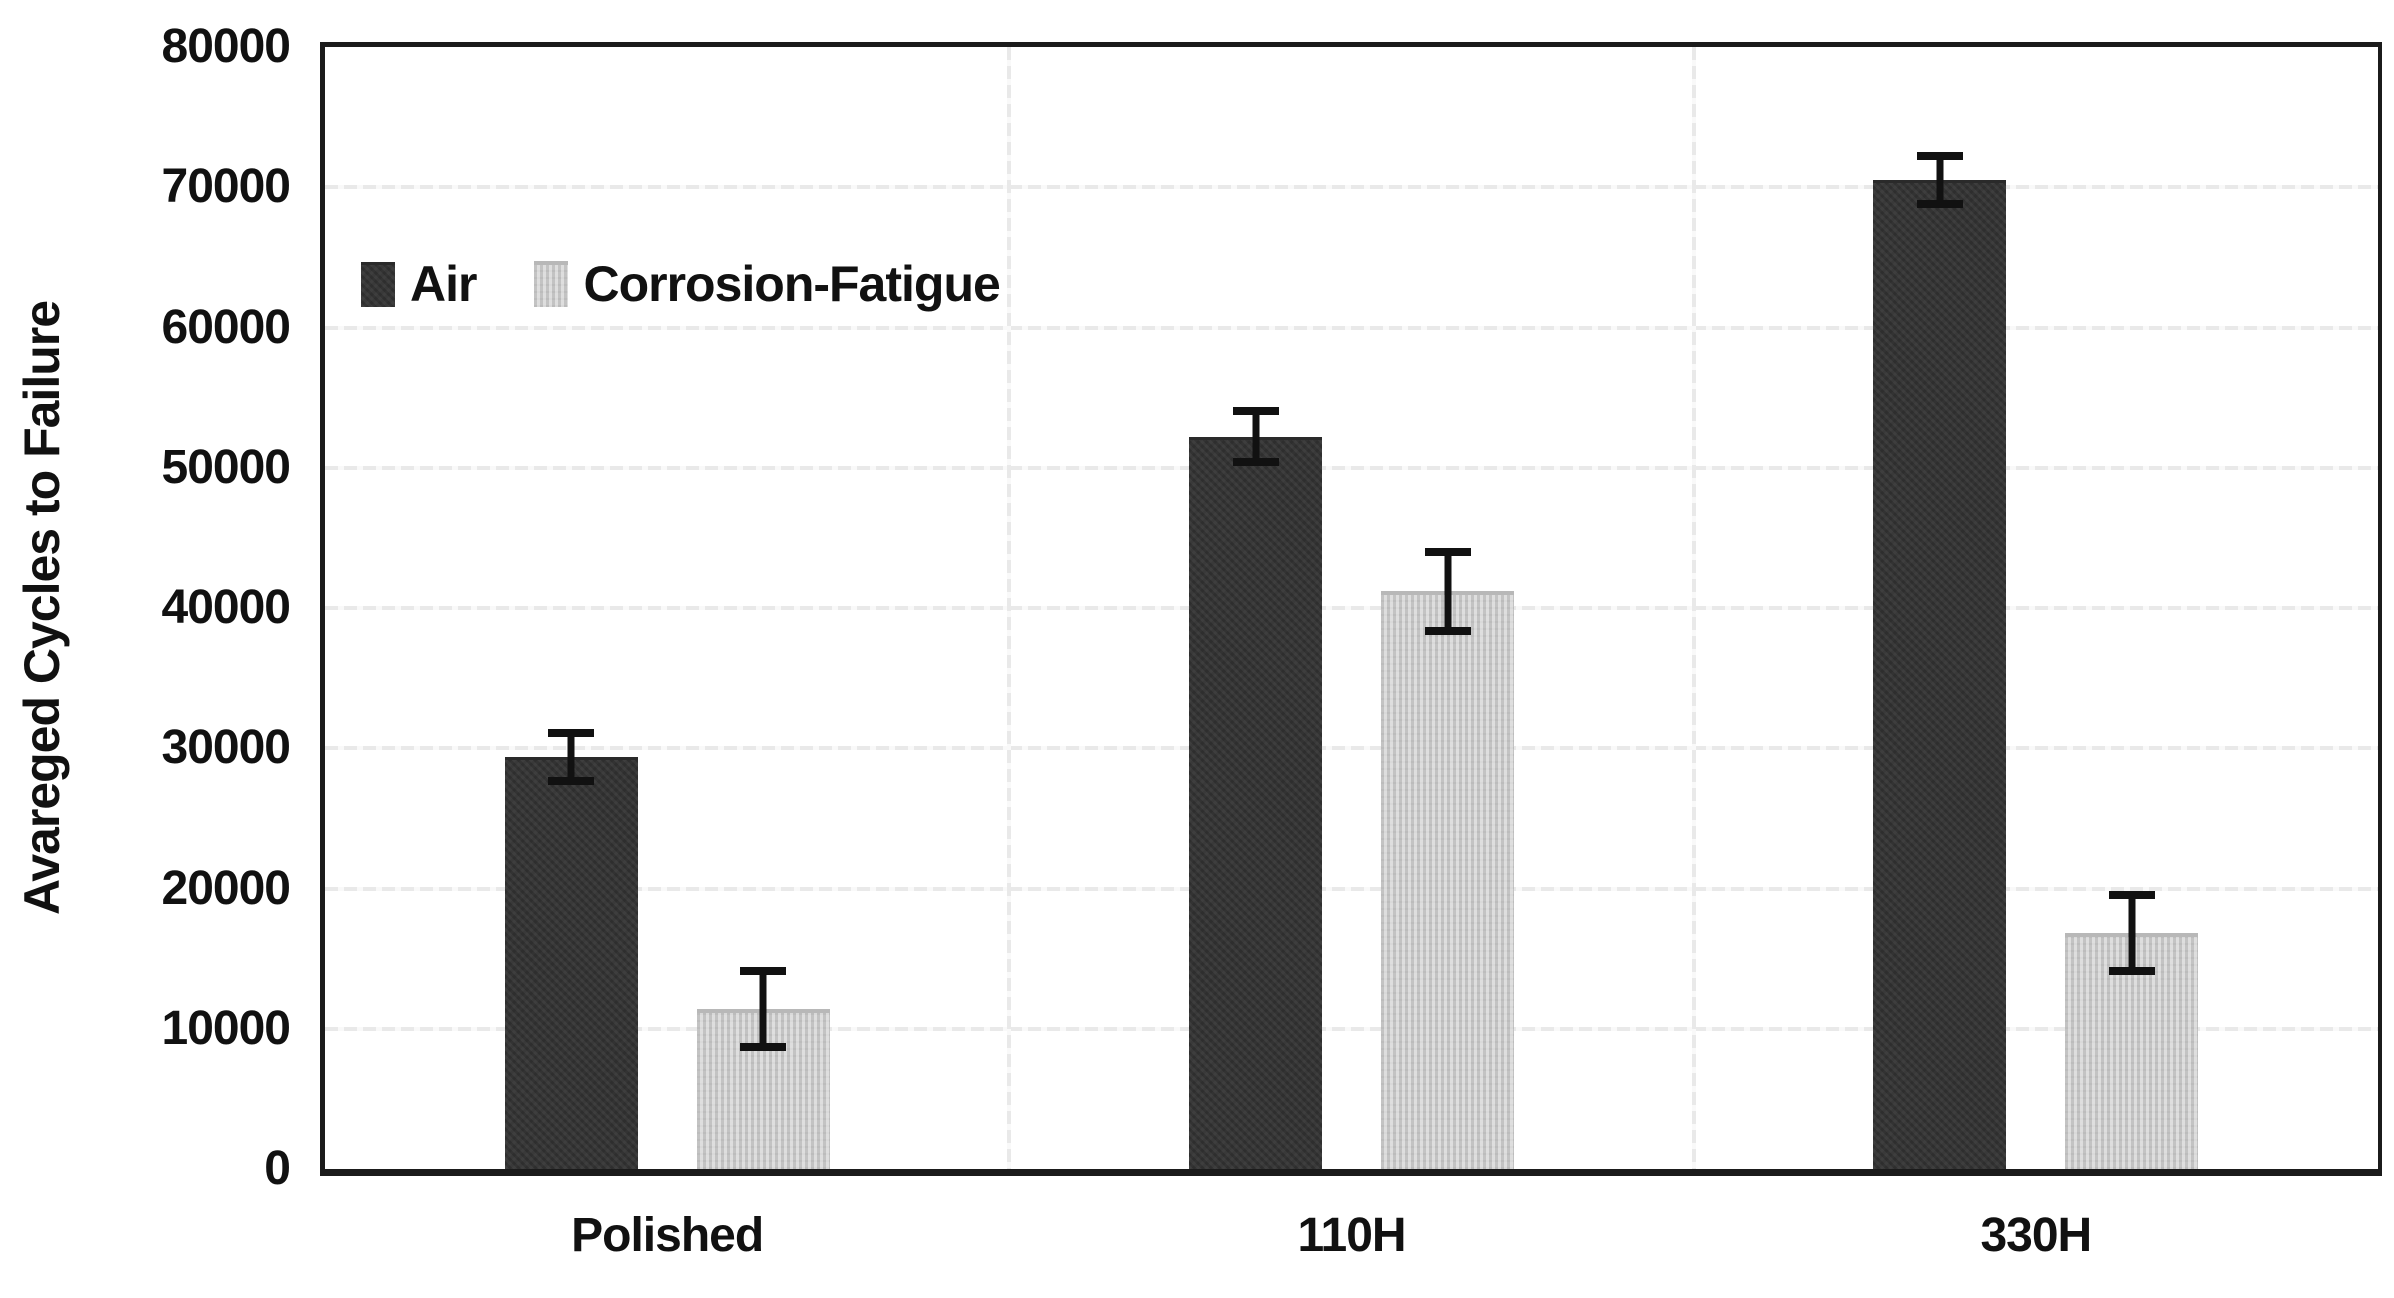  I want to click on bar-air-polished, so click(571, 962).